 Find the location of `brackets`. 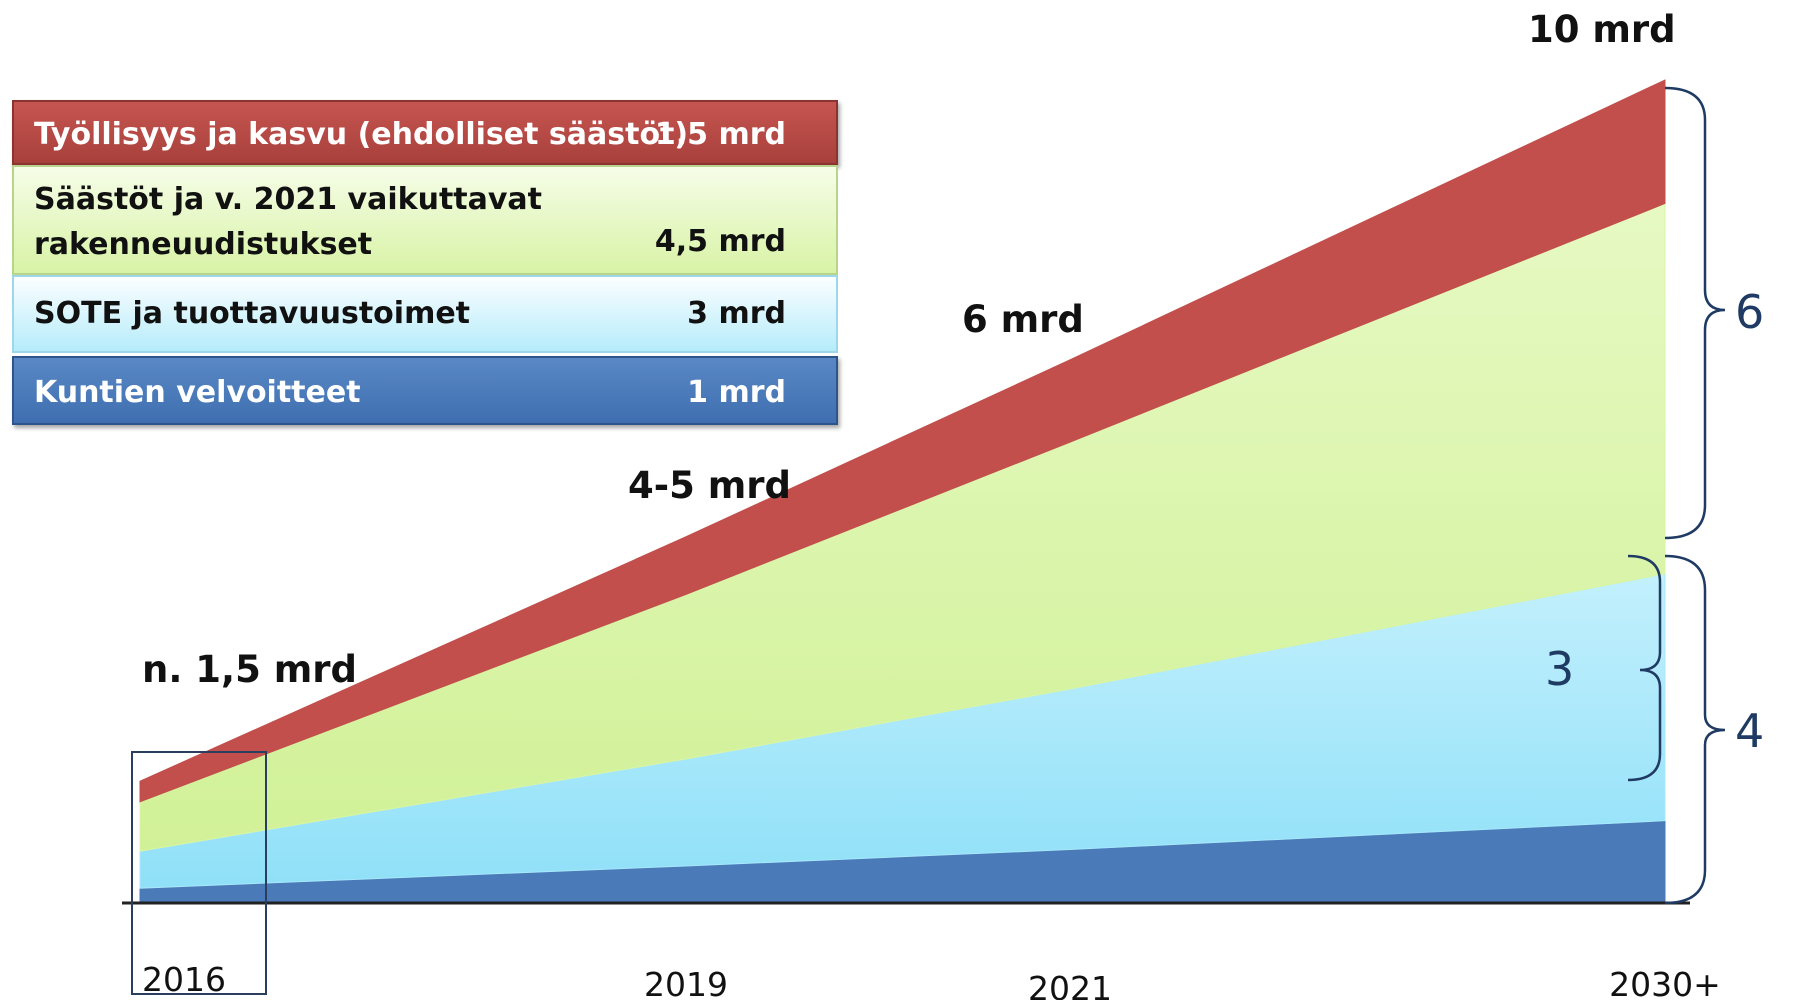

brackets is located at coordinates (1676, 495).